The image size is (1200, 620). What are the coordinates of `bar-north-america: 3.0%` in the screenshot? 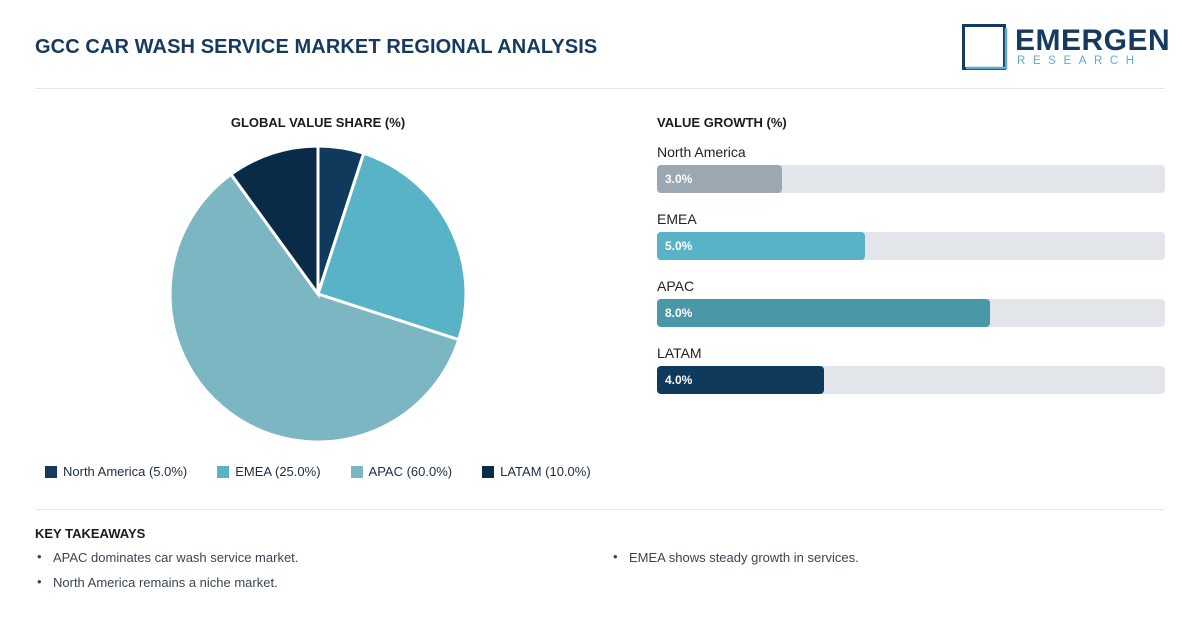 It's located at (719, 179).